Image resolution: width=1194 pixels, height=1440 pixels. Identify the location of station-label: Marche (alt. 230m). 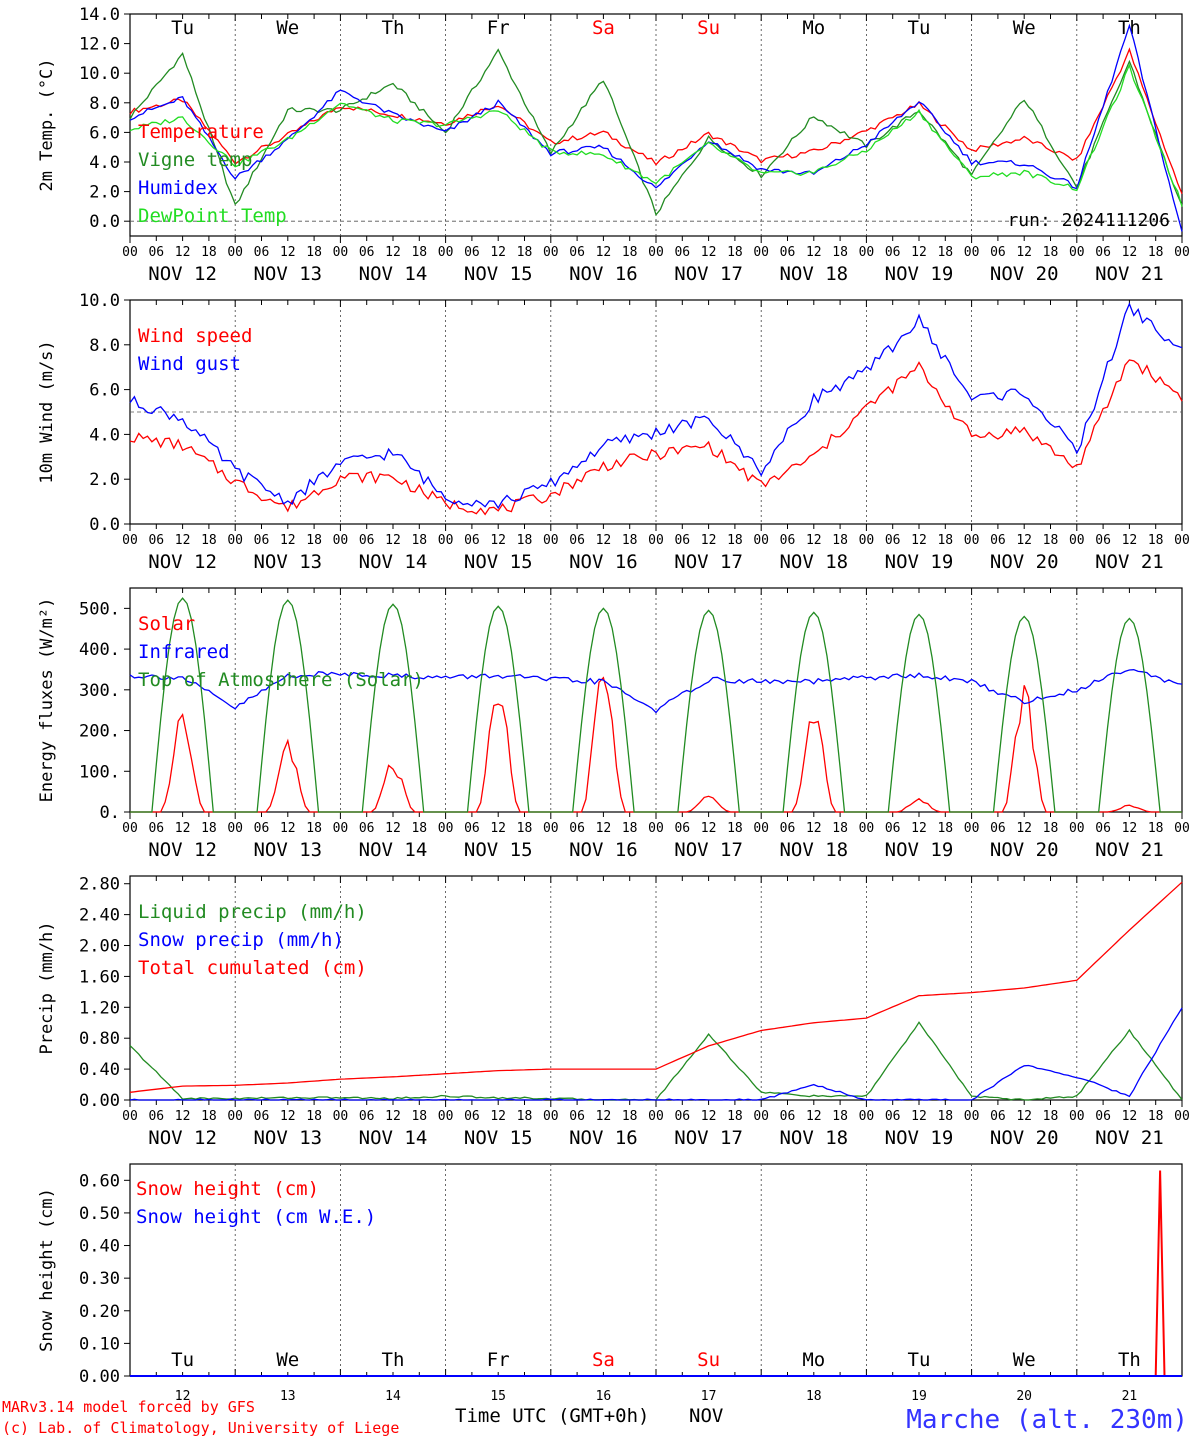
(1047, 1420).